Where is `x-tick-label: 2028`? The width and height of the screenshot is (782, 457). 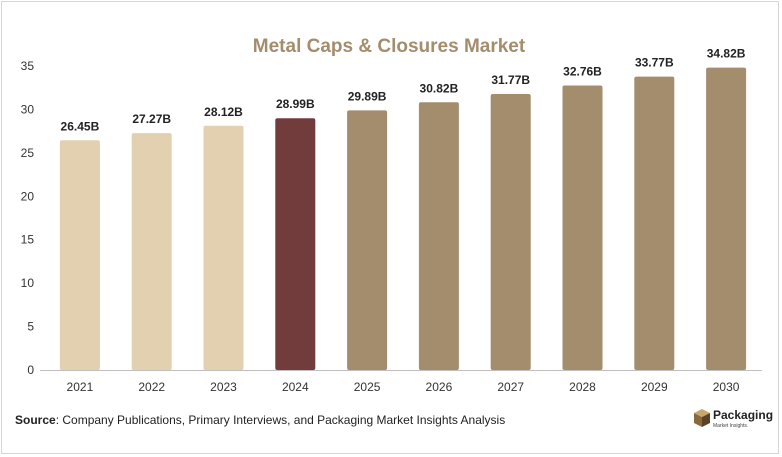
x-tick-label: 2028 is located at coordinates (582, 387).